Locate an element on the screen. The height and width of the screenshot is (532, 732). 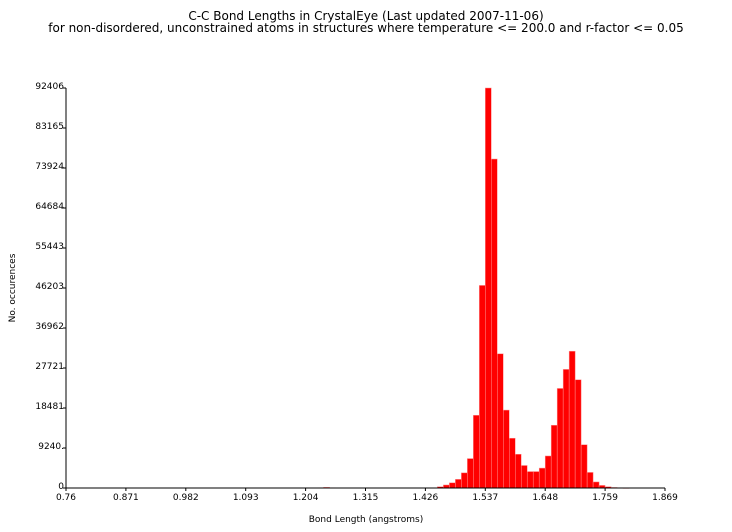
x-tick-label: 1.648 is located at coordinates (545, 498).